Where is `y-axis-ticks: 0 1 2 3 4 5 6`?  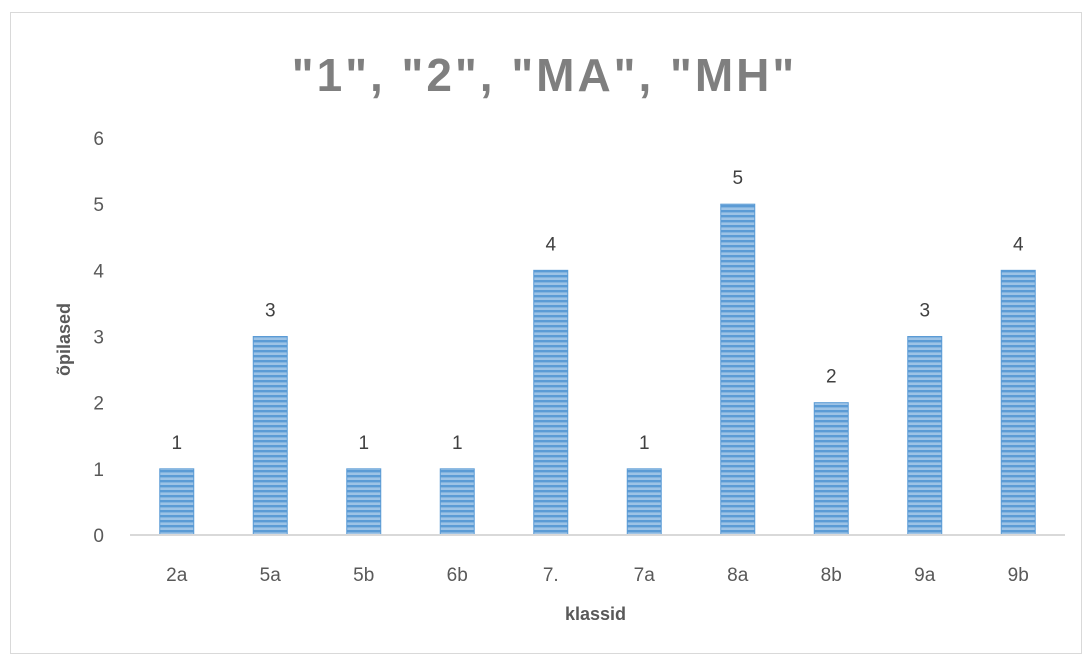 y-axis-ticks: 0 1 2 3 4 5 6 is located at coordinates (98, 338).